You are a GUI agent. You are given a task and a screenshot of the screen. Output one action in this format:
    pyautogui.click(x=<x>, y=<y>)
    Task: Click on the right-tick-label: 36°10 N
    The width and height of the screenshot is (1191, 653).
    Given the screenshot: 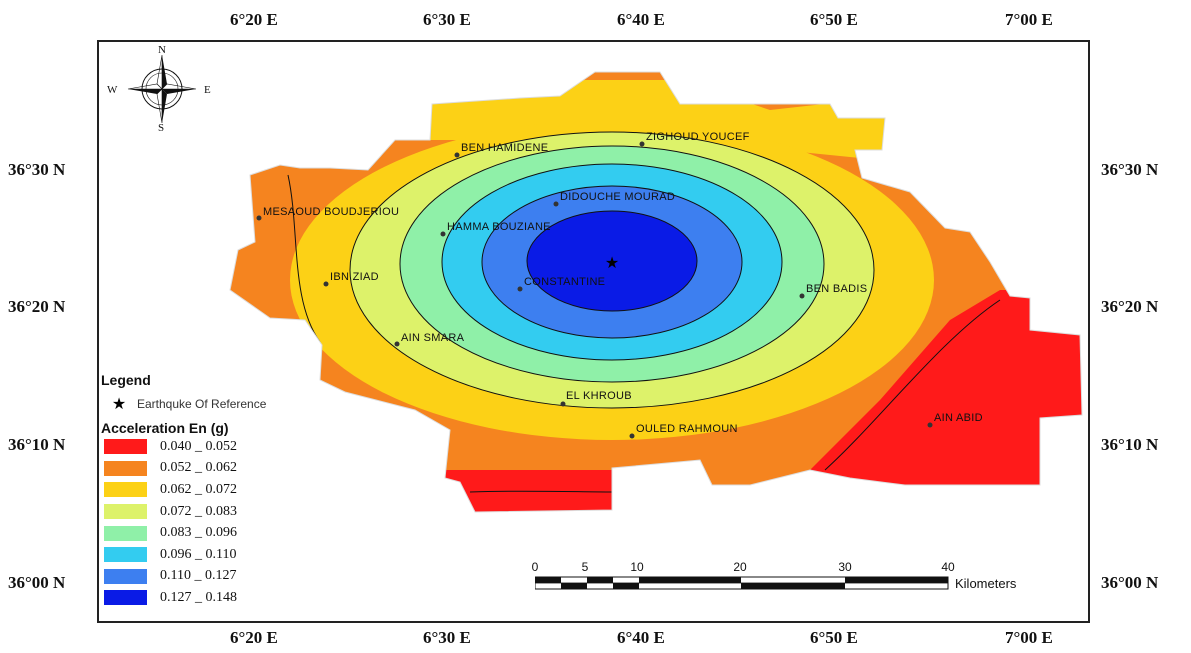 What is the action you would take?
    pyautogui.click(x=1130, y=444)
    